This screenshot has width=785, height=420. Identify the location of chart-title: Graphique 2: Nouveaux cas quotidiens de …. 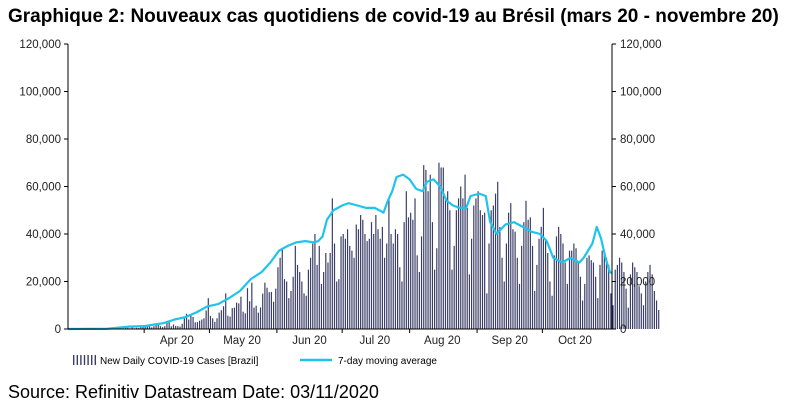
(393, 16).